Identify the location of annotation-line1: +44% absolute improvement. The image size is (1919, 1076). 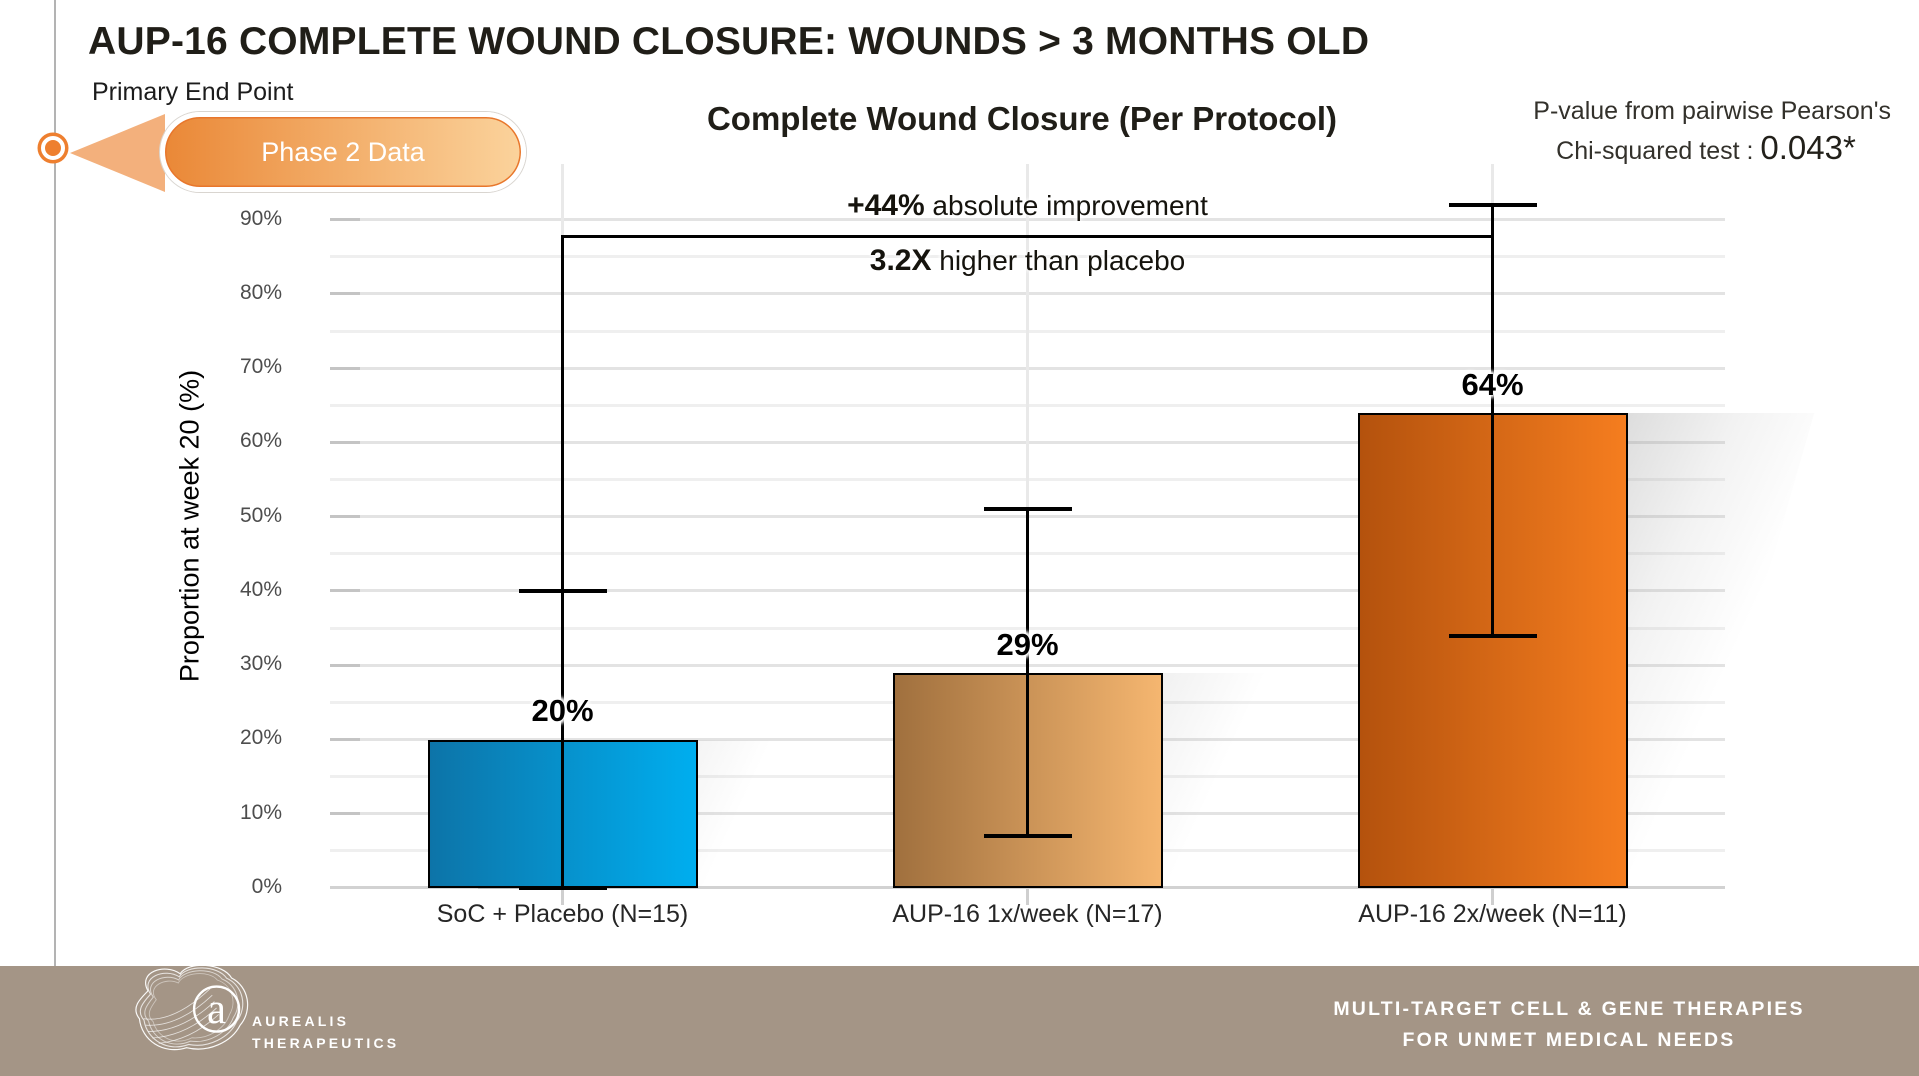
(1027, 205).